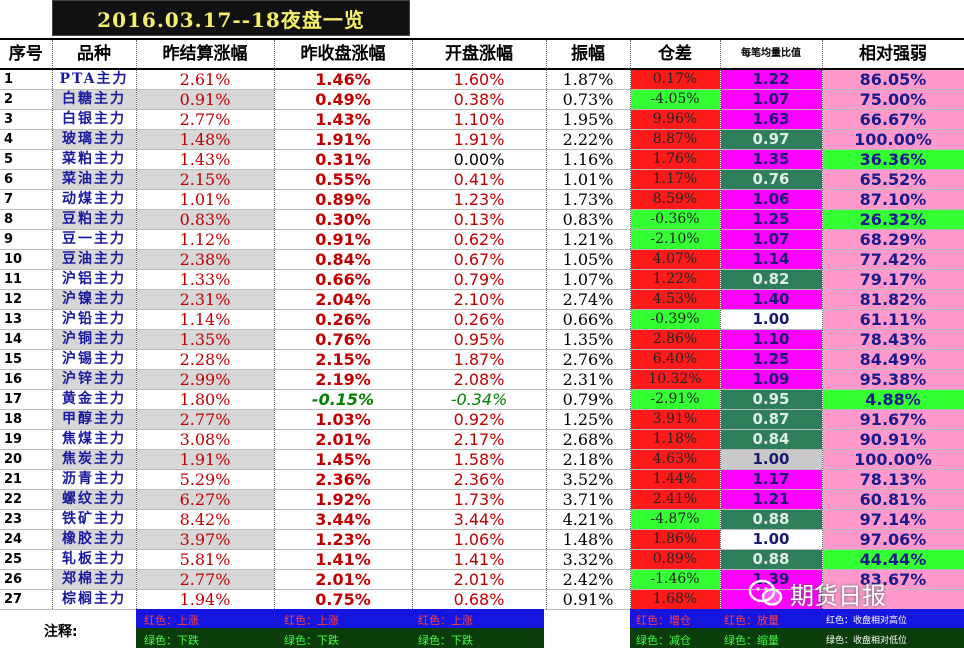 The height and width of the screenshot is (648, 964). Describe the element at coordinates (479, 599) in the screenshot. I see `row-open-change: 0.68%` at that location.